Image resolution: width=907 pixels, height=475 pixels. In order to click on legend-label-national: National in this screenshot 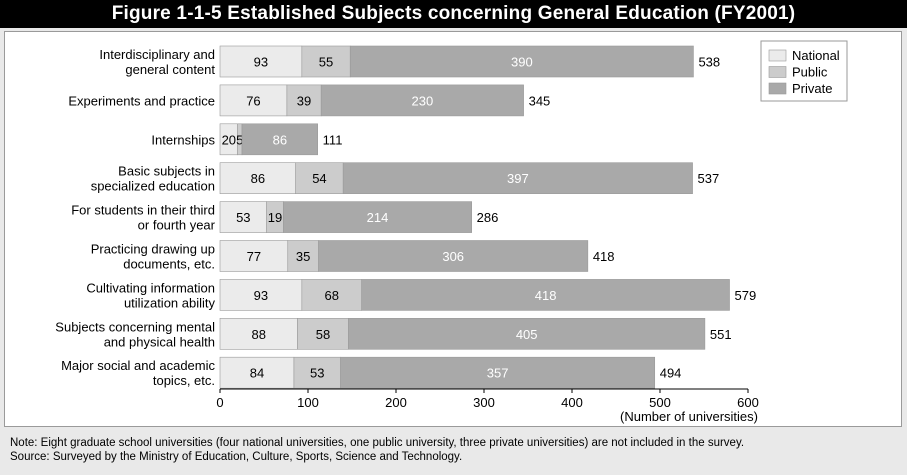, I will do `click(816, 55)`.